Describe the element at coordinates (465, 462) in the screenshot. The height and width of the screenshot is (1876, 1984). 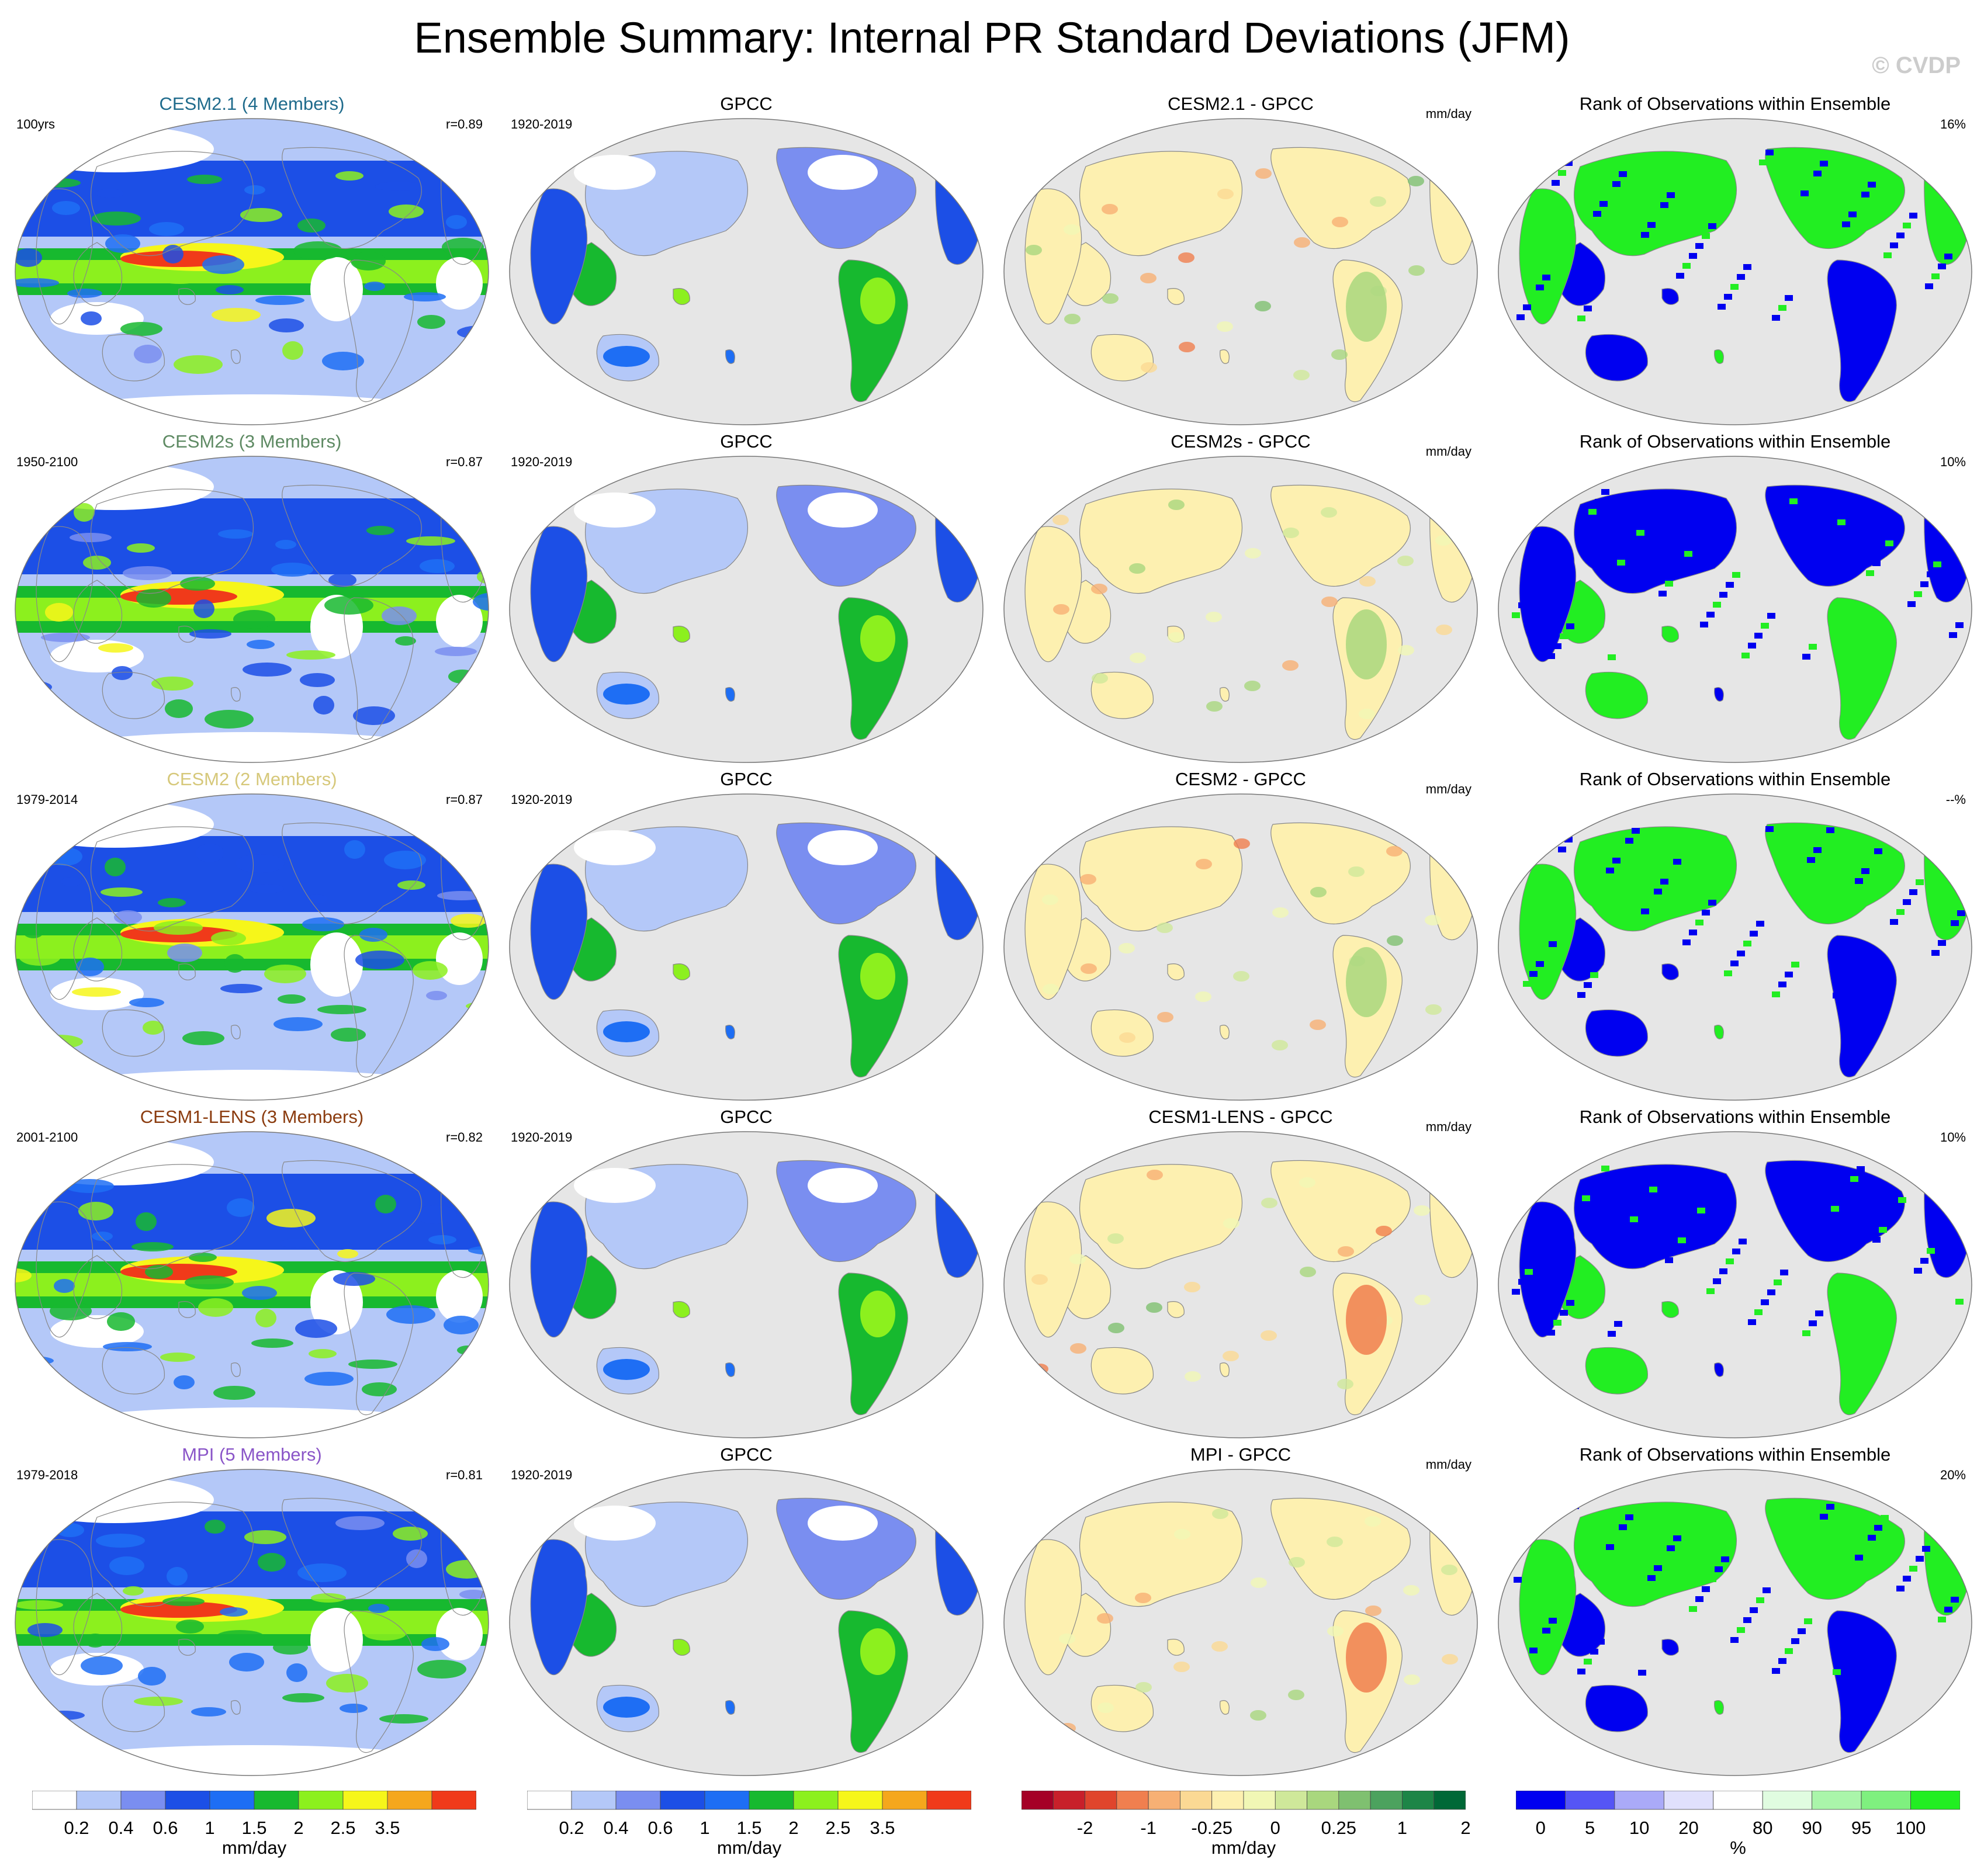
I see `pattern-correlation: r=0.87` at that location.